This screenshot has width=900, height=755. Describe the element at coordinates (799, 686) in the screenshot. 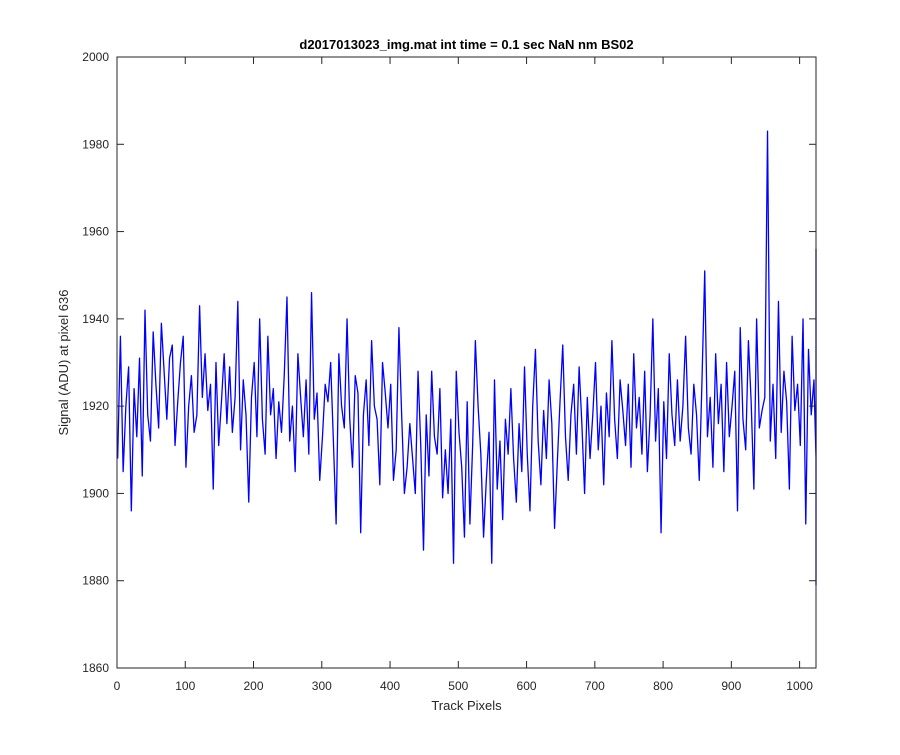

I see `x-tick-label: 1000` at that location.